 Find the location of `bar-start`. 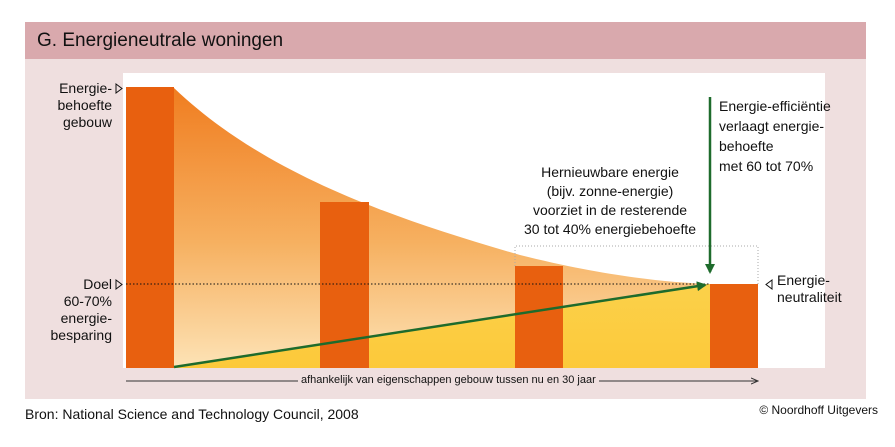

bar-start is located at coordinates (150, 227).